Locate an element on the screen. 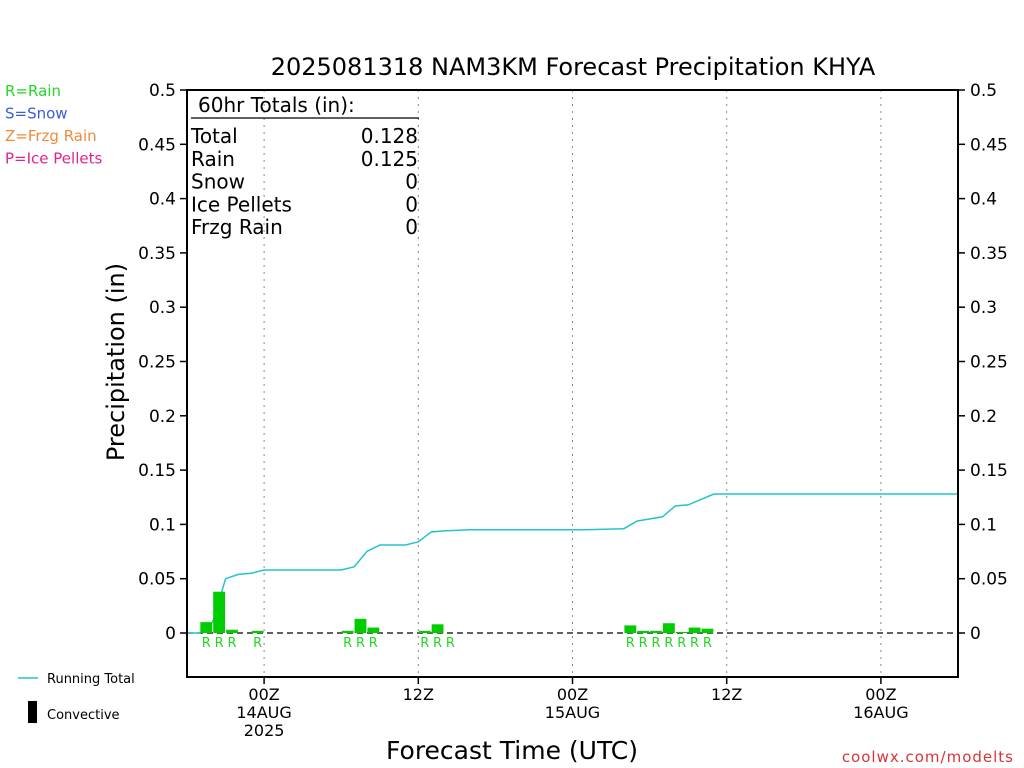  y-tick-label-right: 0.4 is located at coordinates (983, 200).